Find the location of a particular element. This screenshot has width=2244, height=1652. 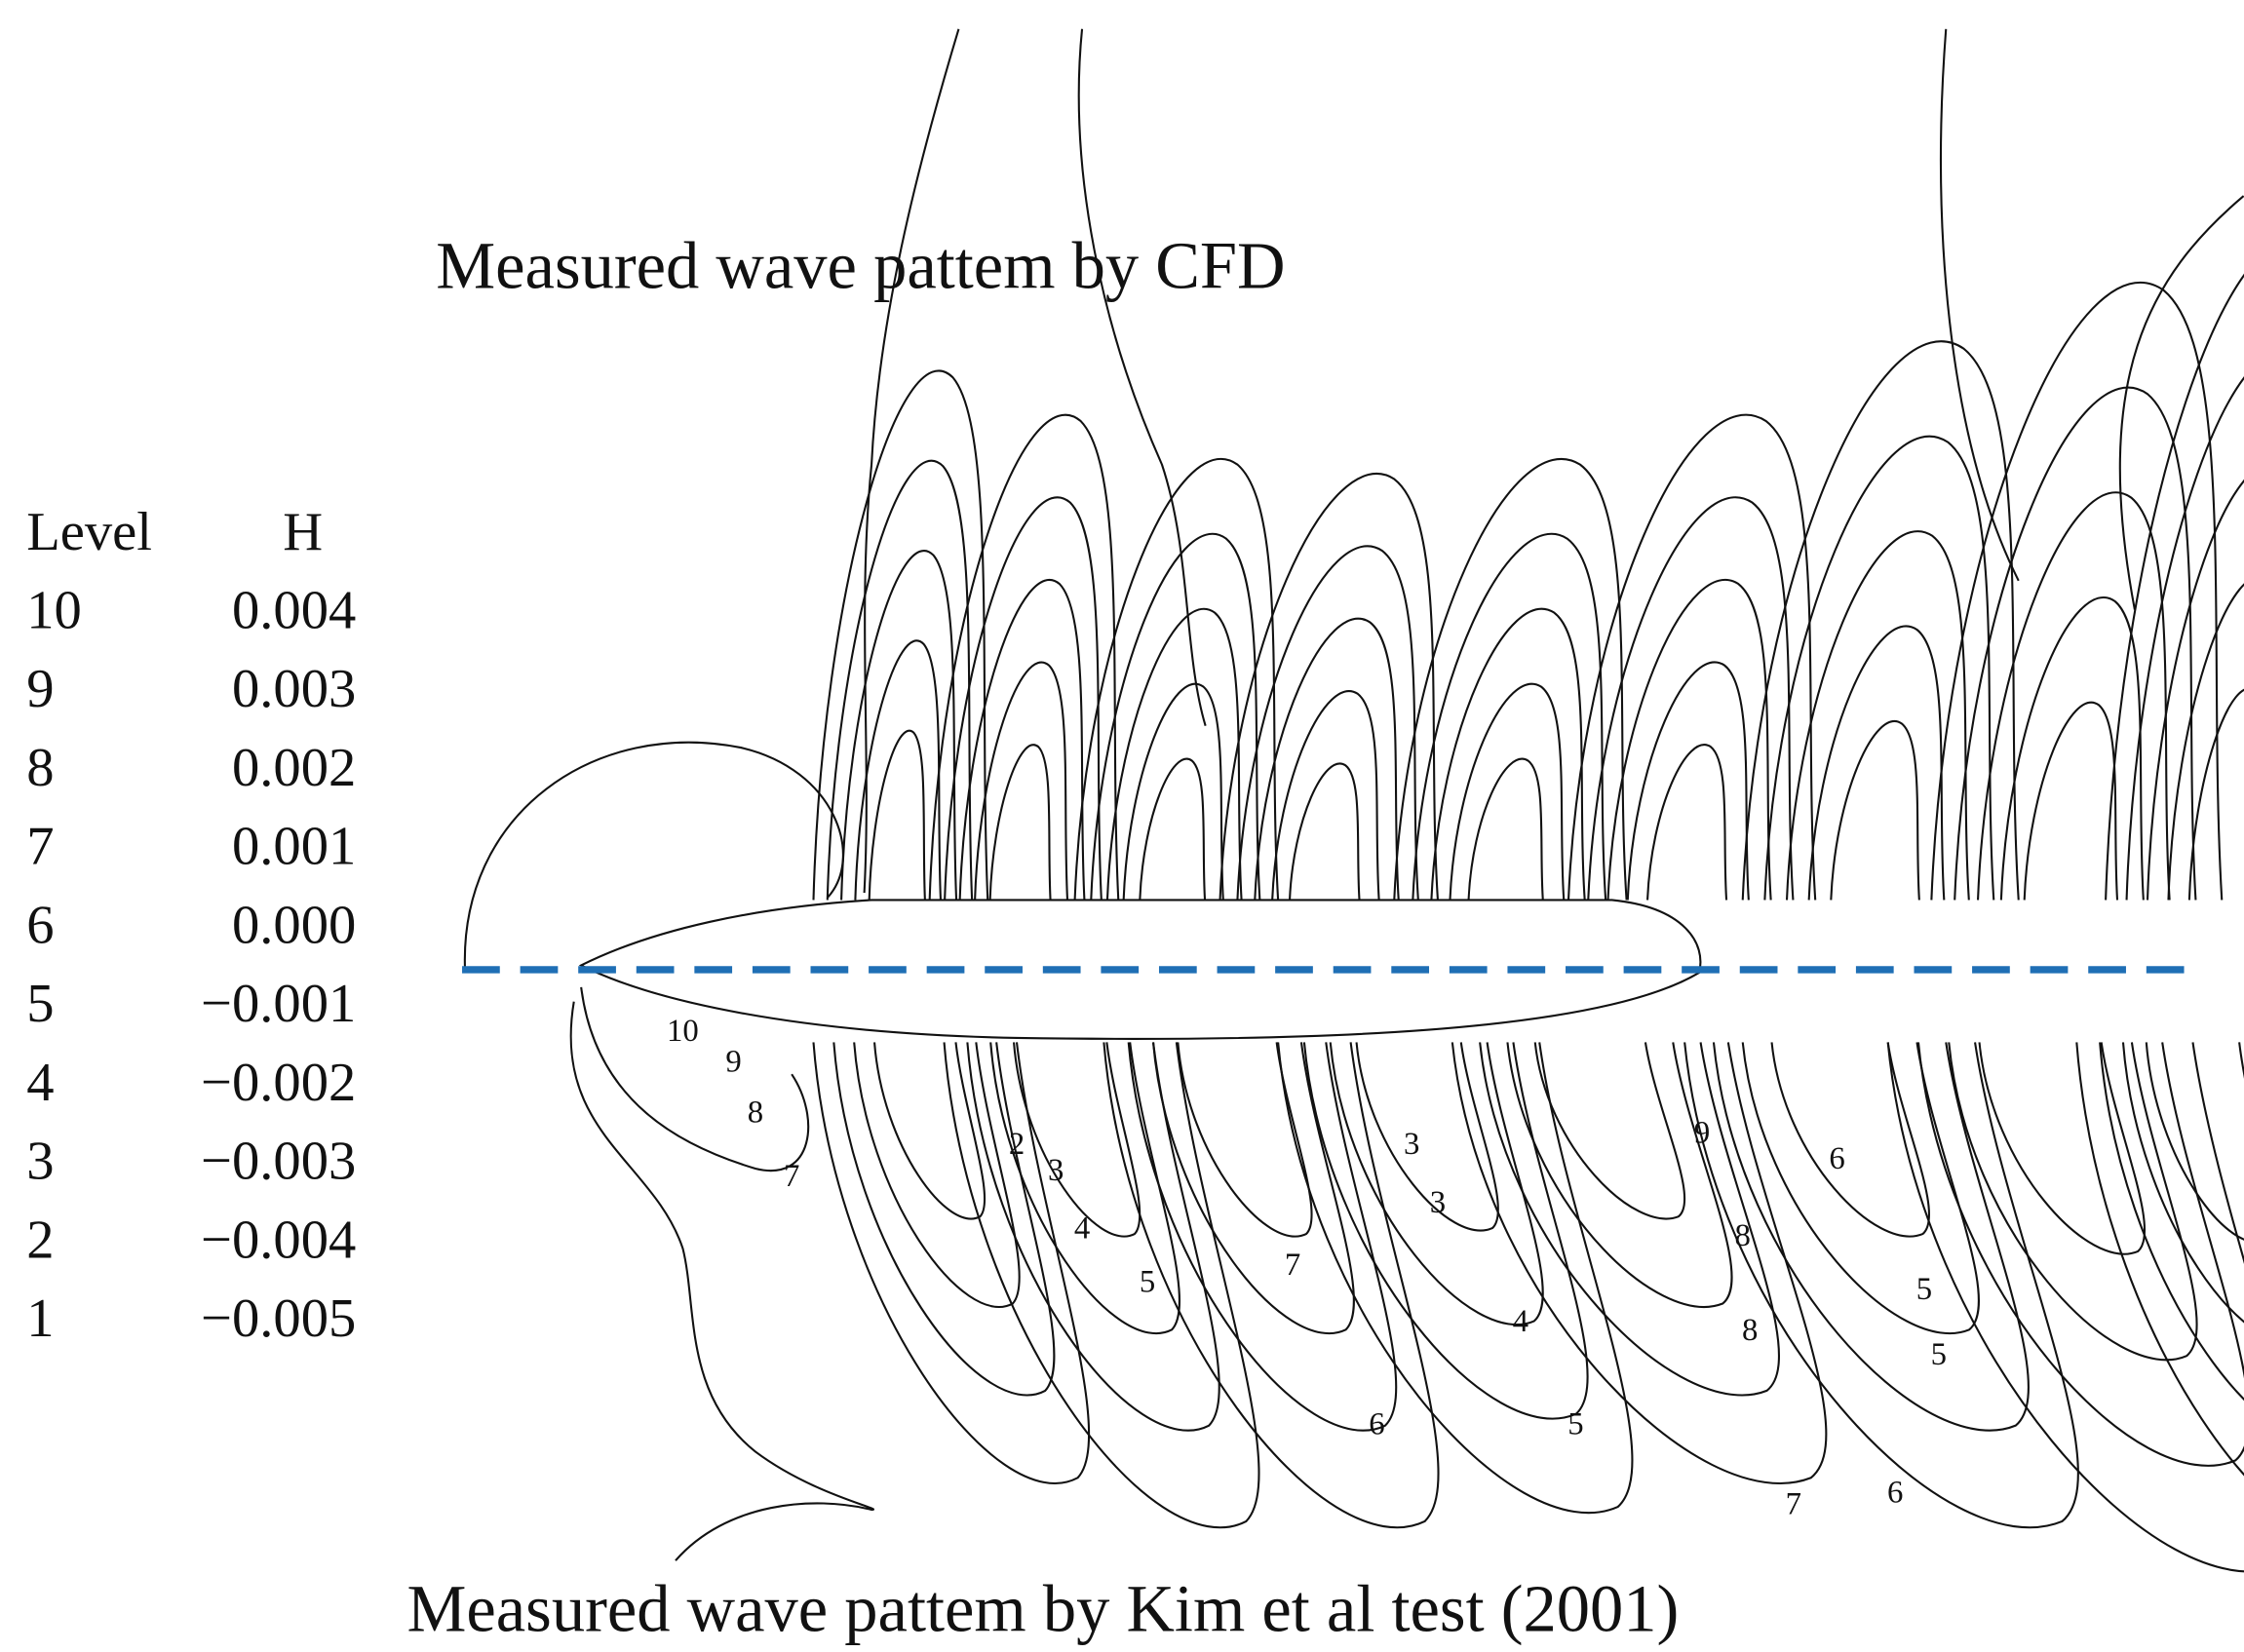

legend-level: 2 is located at coordinates (40, 1240).